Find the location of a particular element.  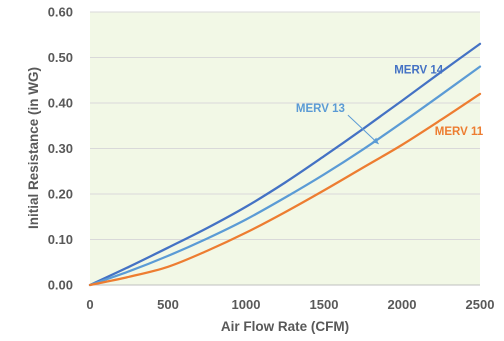

x-tick-label: 1000 is located at coordinates (246, 304).